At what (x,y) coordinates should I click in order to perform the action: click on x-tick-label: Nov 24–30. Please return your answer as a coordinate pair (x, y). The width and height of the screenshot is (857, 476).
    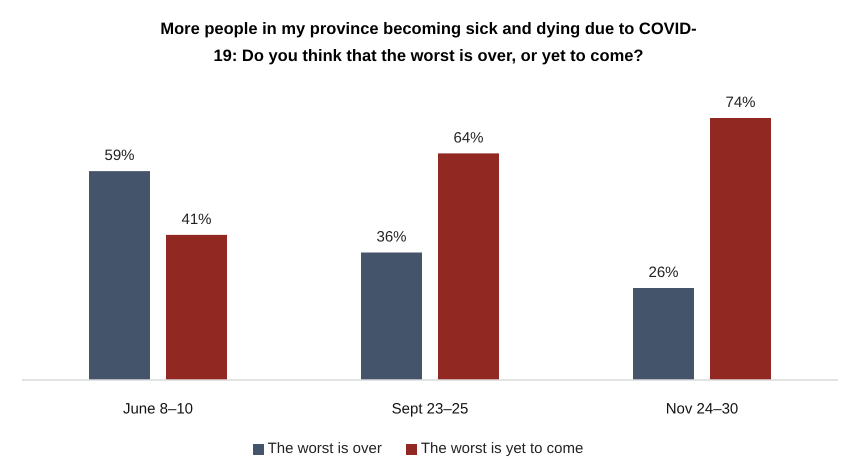
    Looking at the image, I should click on (702, 409).